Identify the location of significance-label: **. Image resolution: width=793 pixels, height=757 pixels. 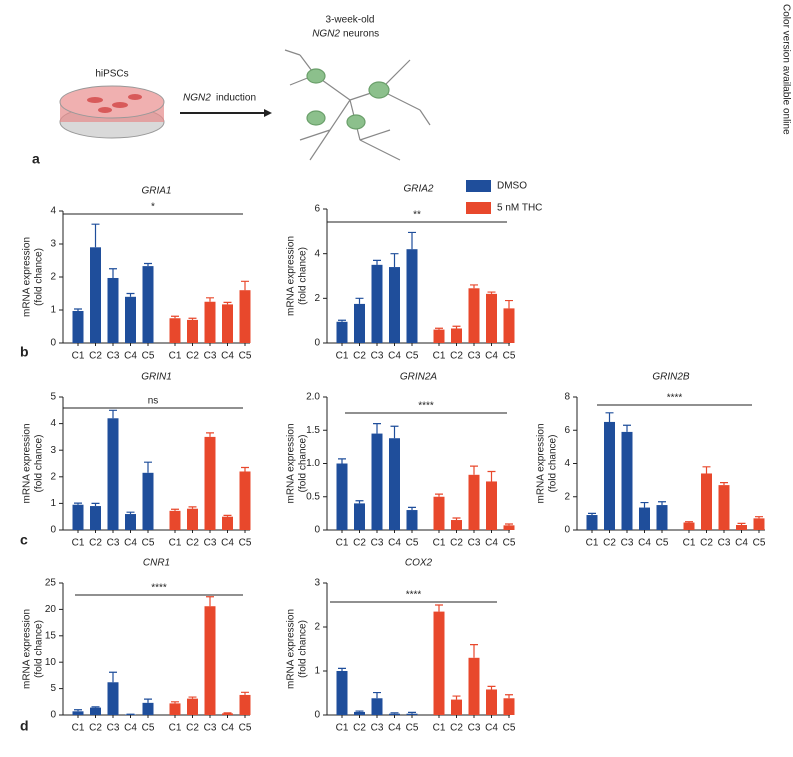
(417, 215).